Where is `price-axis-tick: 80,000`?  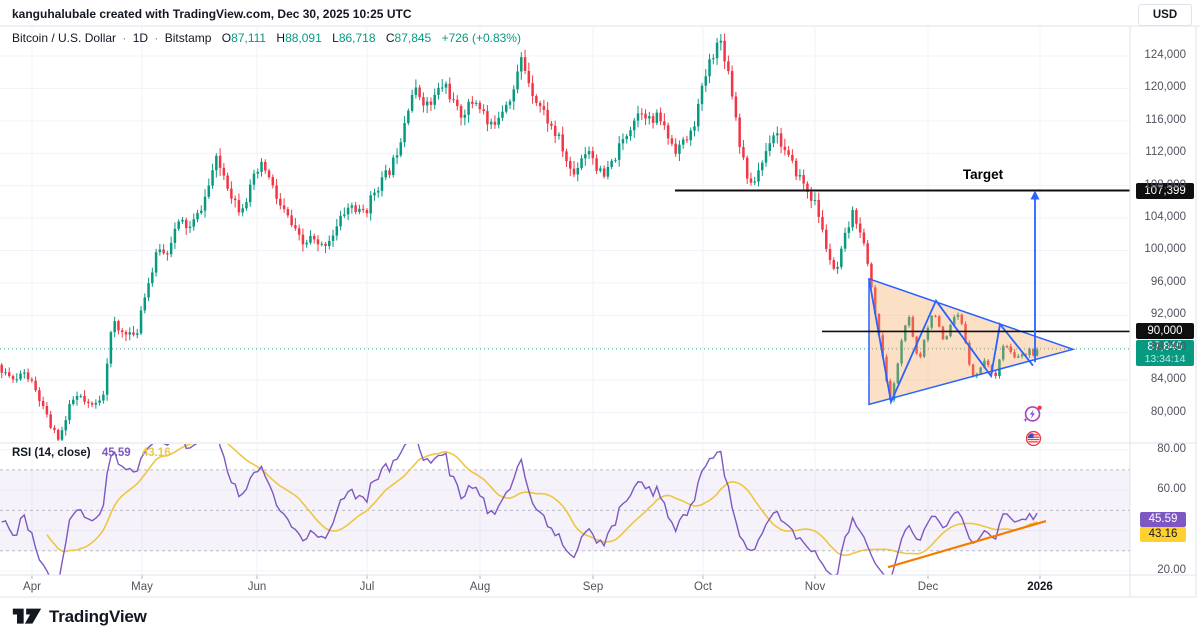
price-axis-tick: 80,000 is located at coordinates (1168, 411).